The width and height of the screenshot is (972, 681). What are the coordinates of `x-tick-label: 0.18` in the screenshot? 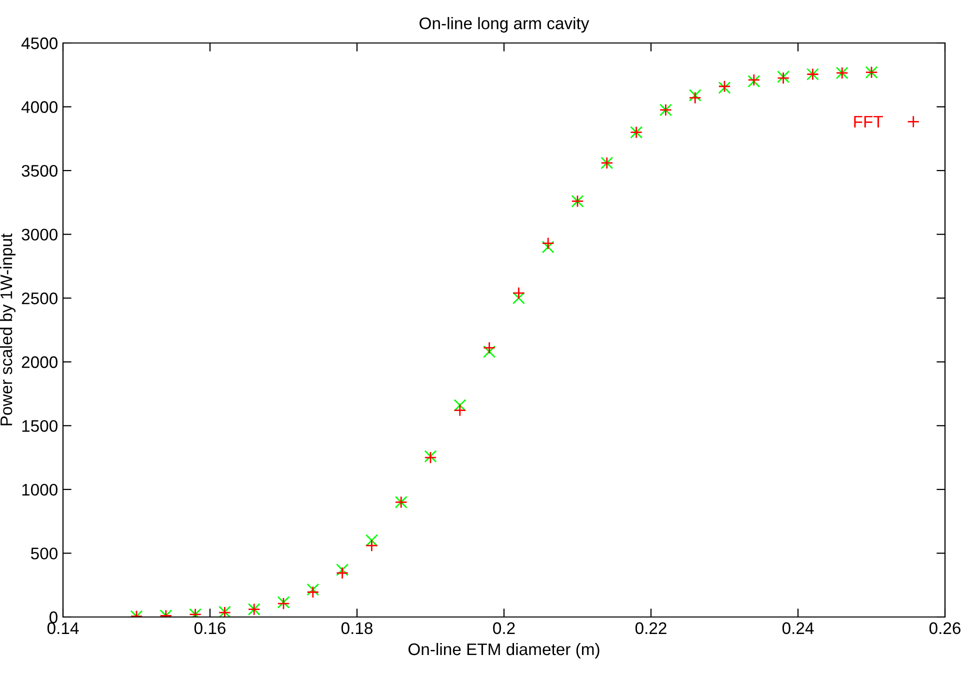 It's located at (356, 628).